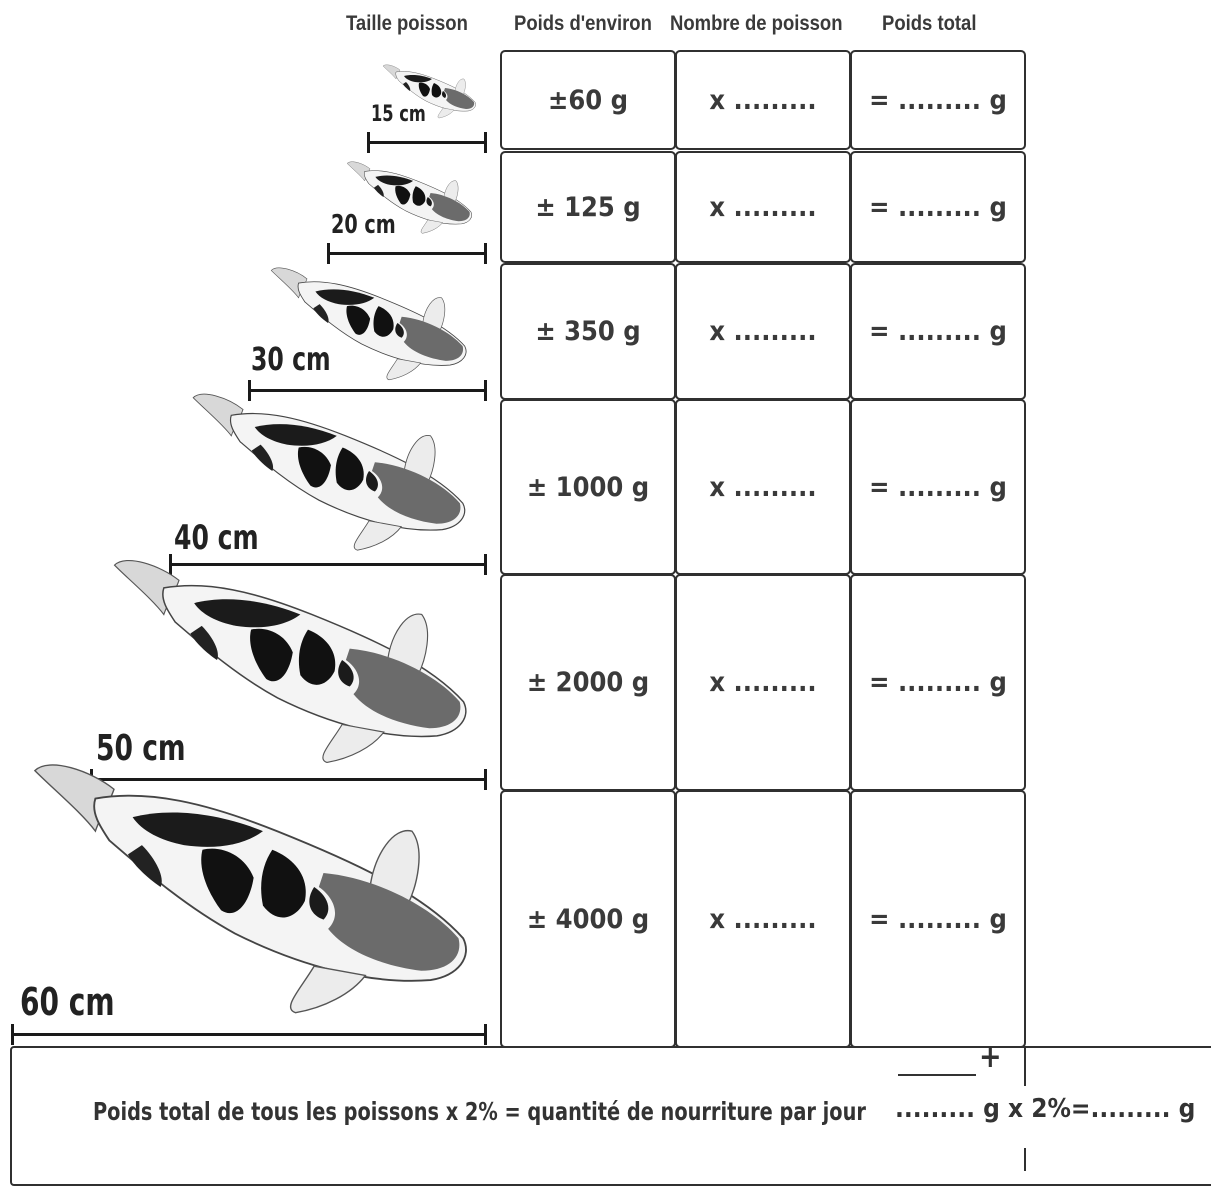 This screenshot has height=1186, width=1211. I want to click on weight-cell: ± 350 g, so click(588, 331).